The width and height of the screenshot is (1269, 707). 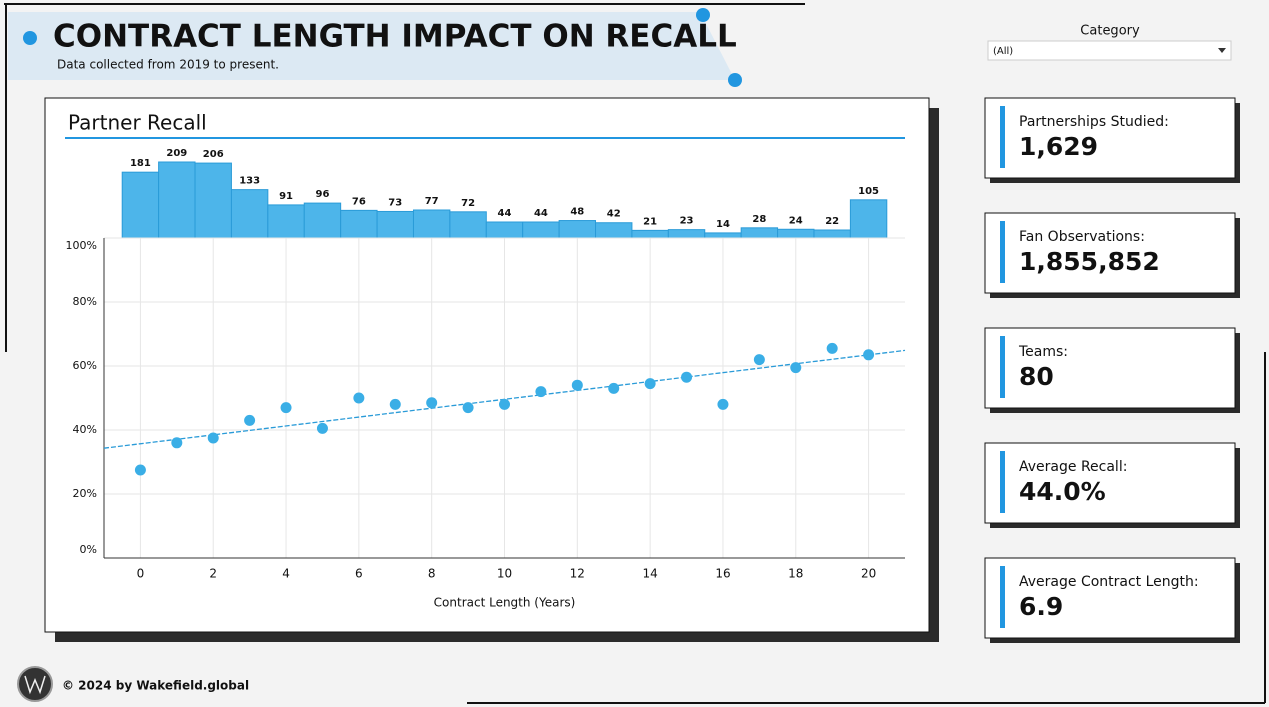 I want to click on x-tick-label: 2, so click(x=213, y=574).